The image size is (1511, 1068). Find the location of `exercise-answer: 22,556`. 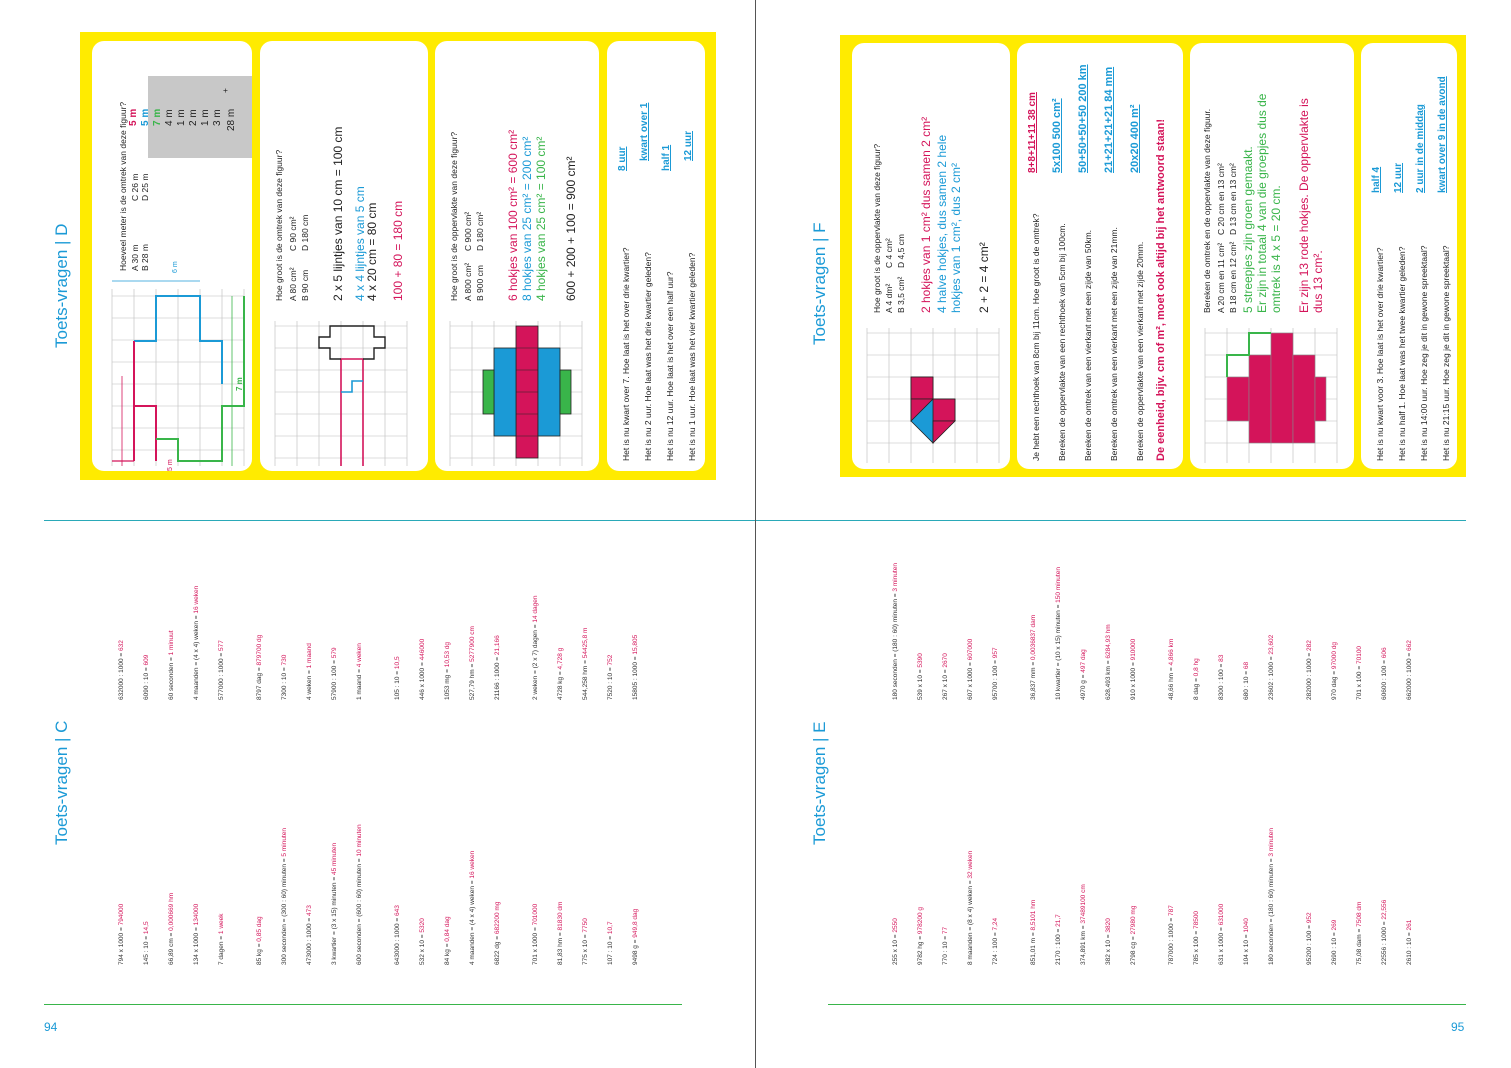

exercise-answer: 22,556 is located at coordinates (1384, 909).